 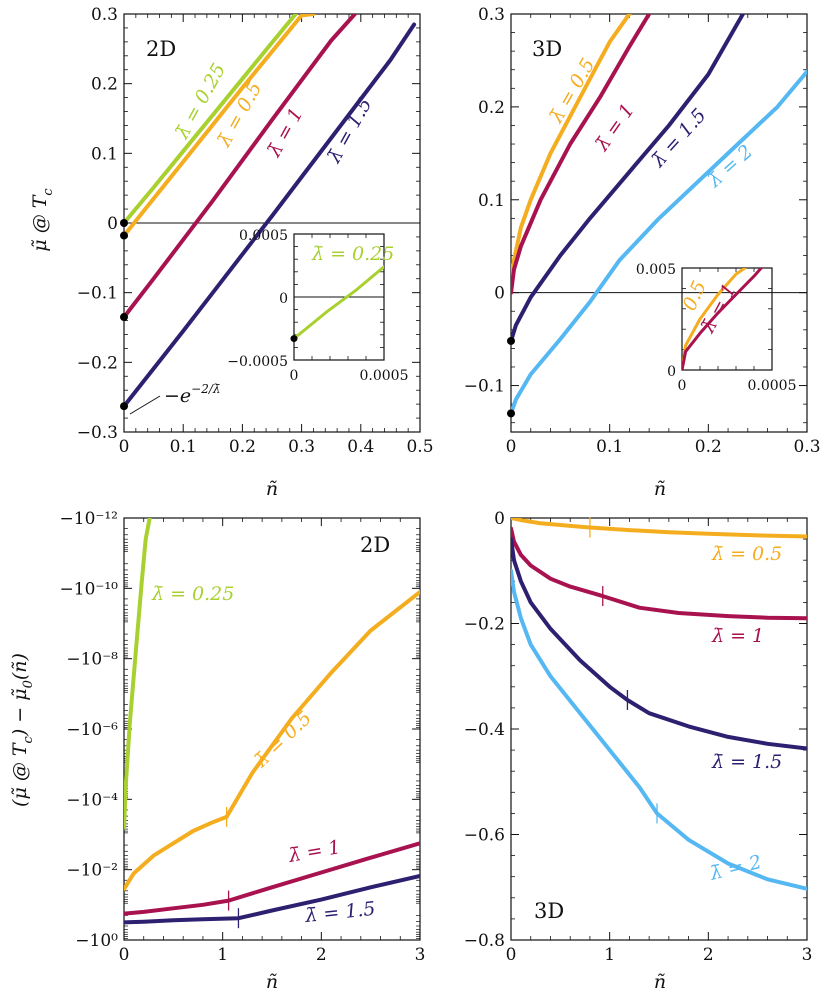 I want to click on x-tick-label: 0.2, so click(x=242, y=447).